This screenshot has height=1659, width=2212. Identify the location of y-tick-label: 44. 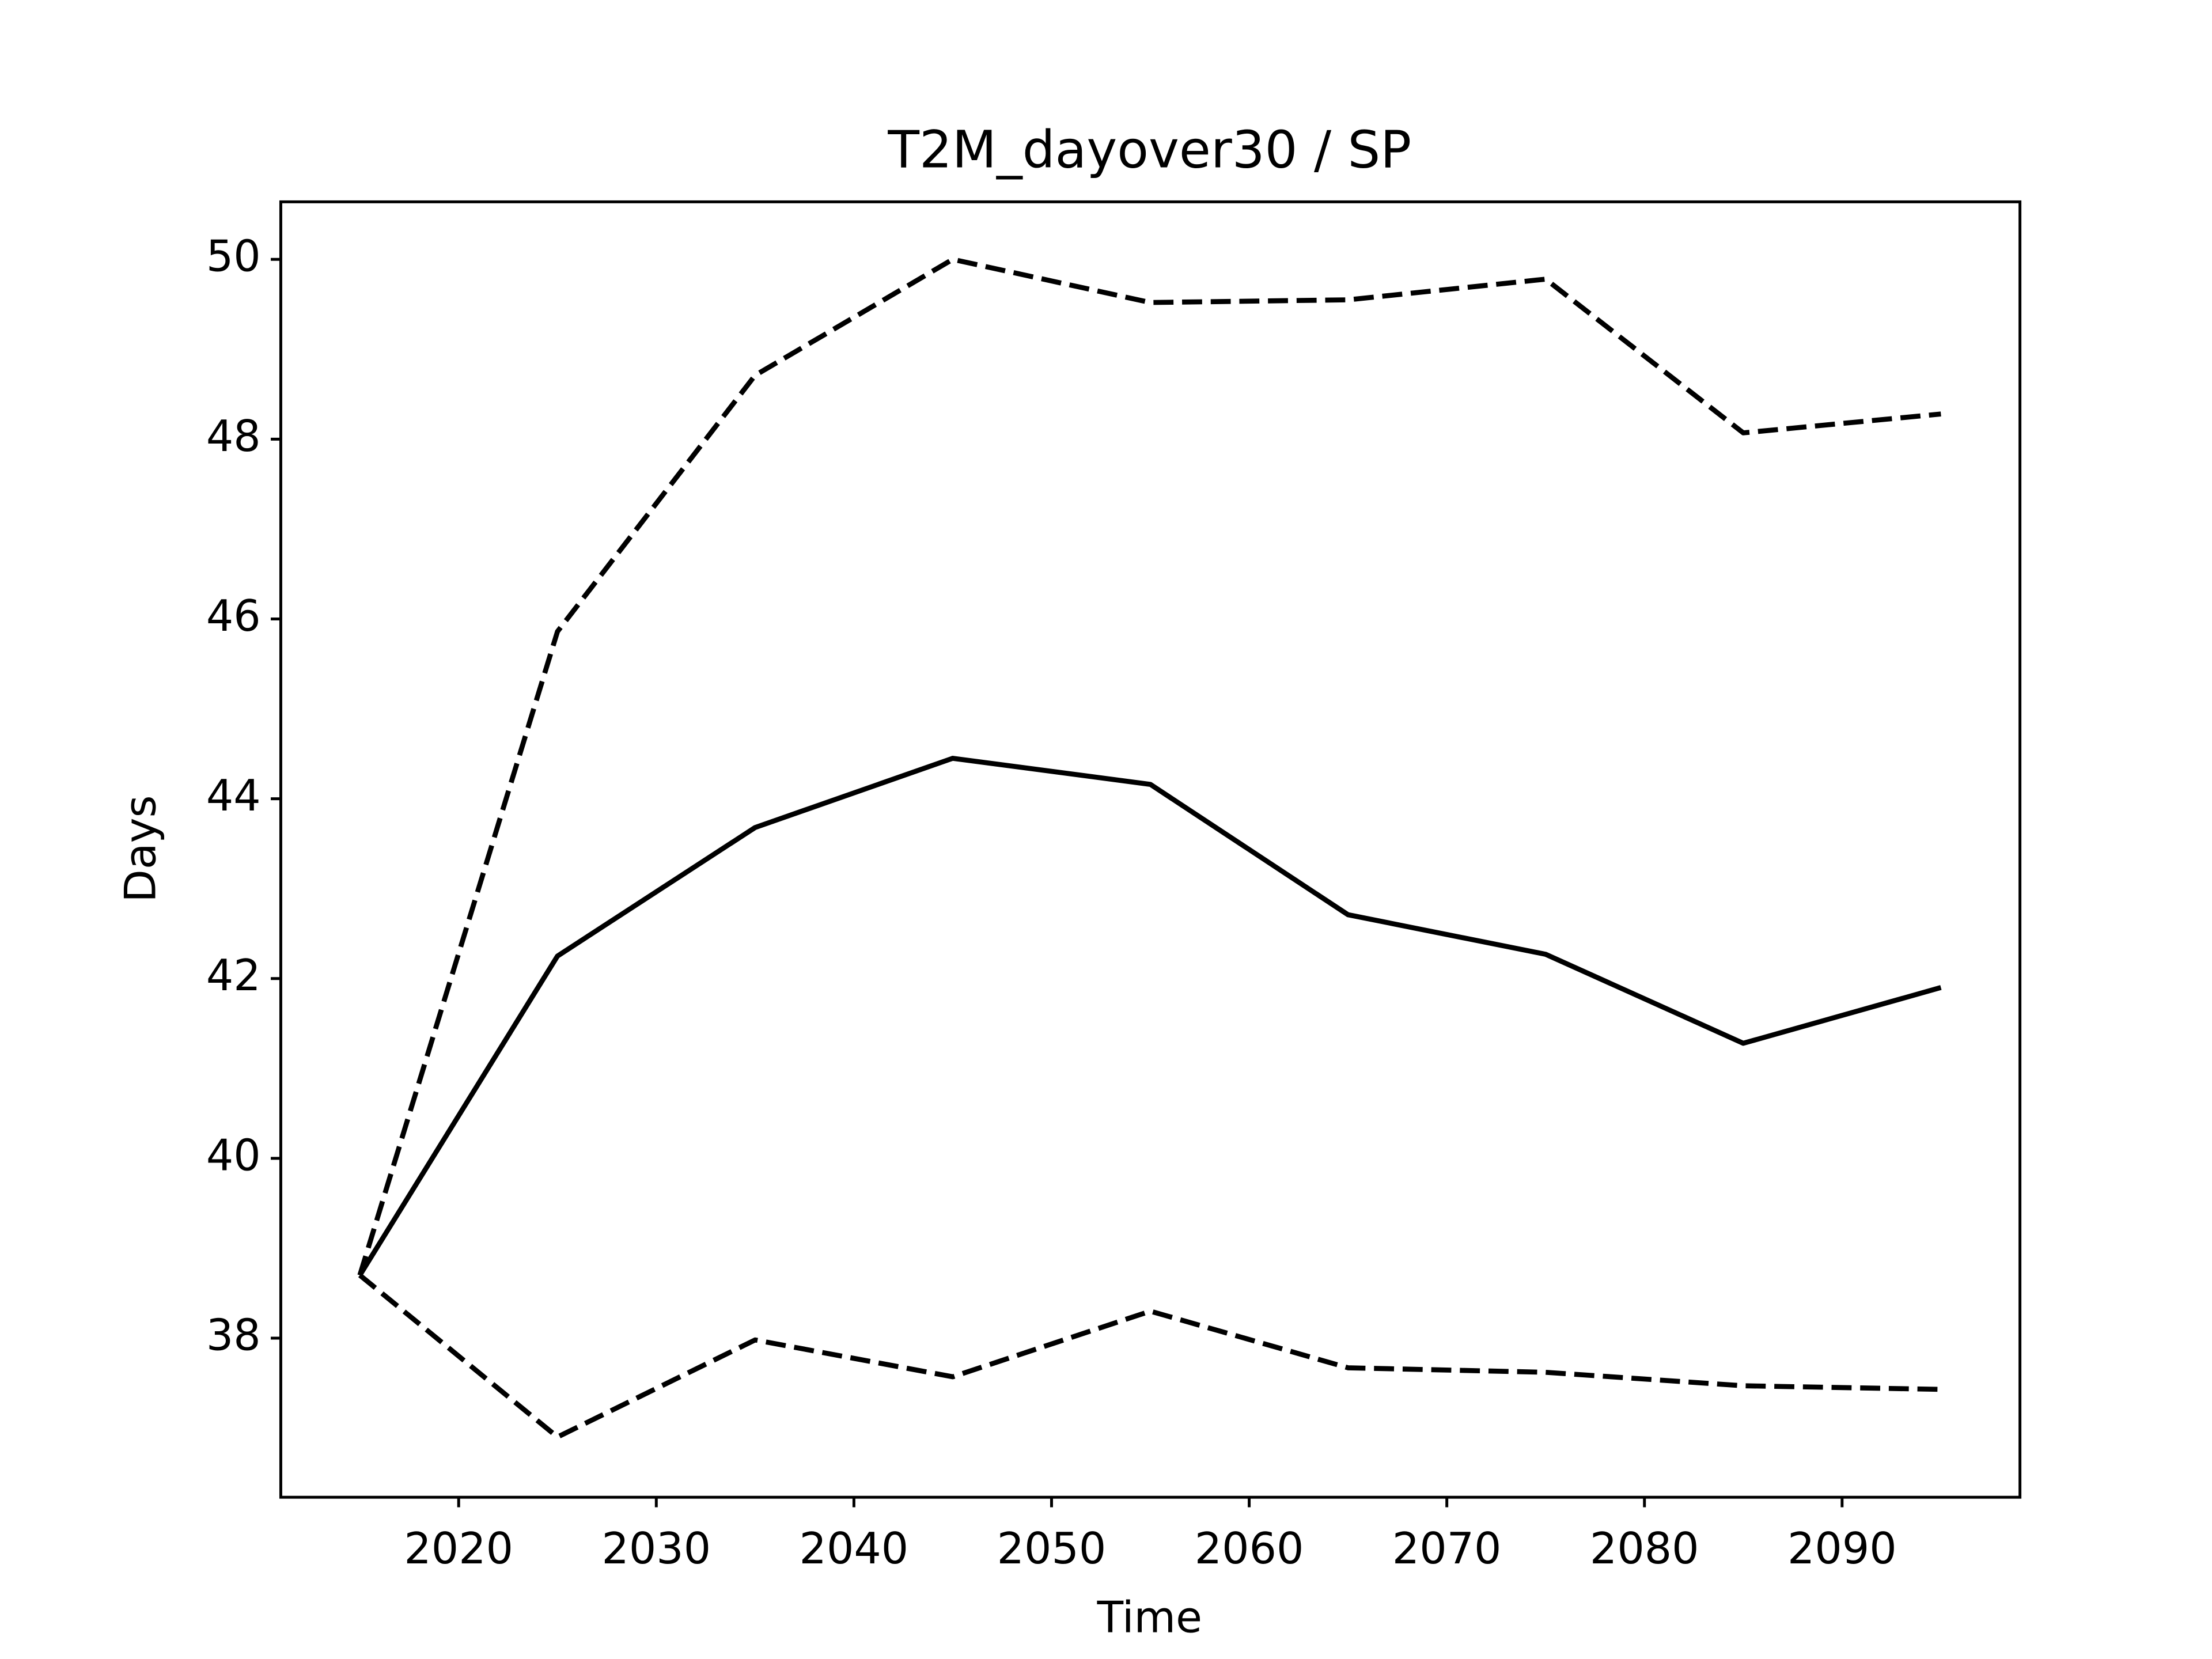
(233, 796).